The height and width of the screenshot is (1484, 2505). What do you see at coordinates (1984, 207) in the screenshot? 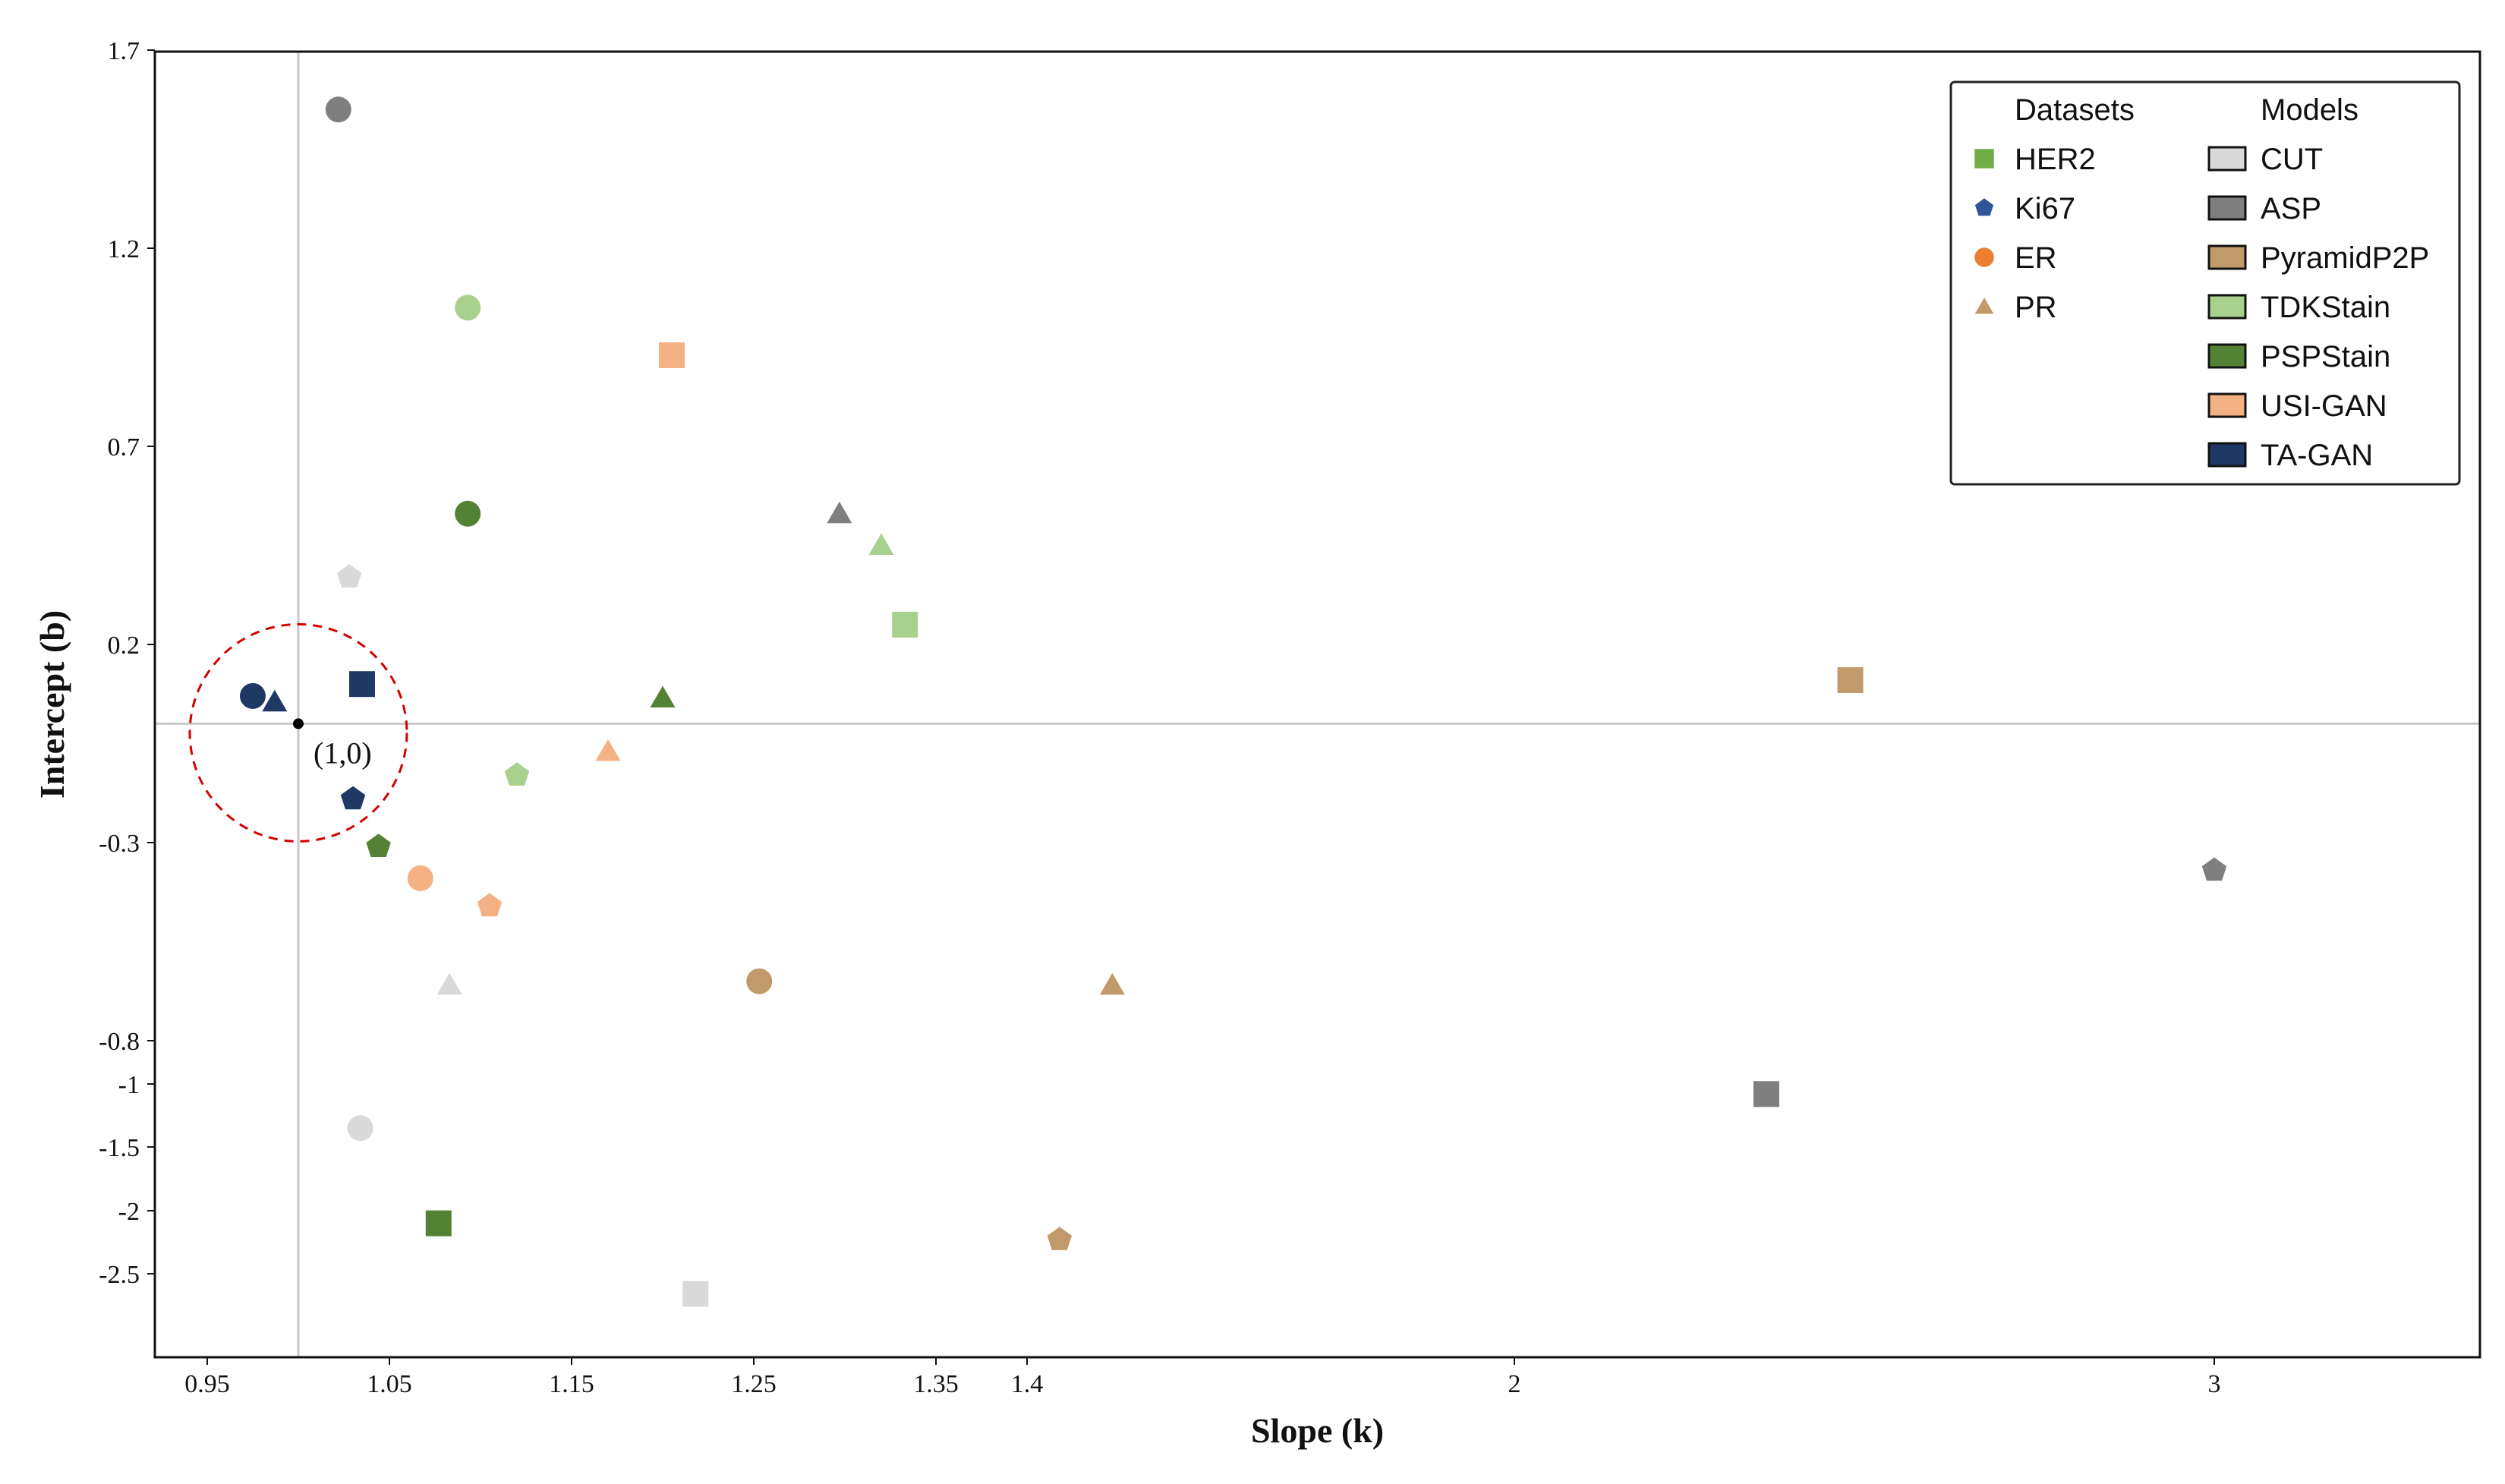
I see `legend-marker-ki67` at bounding box center [1984, 207].